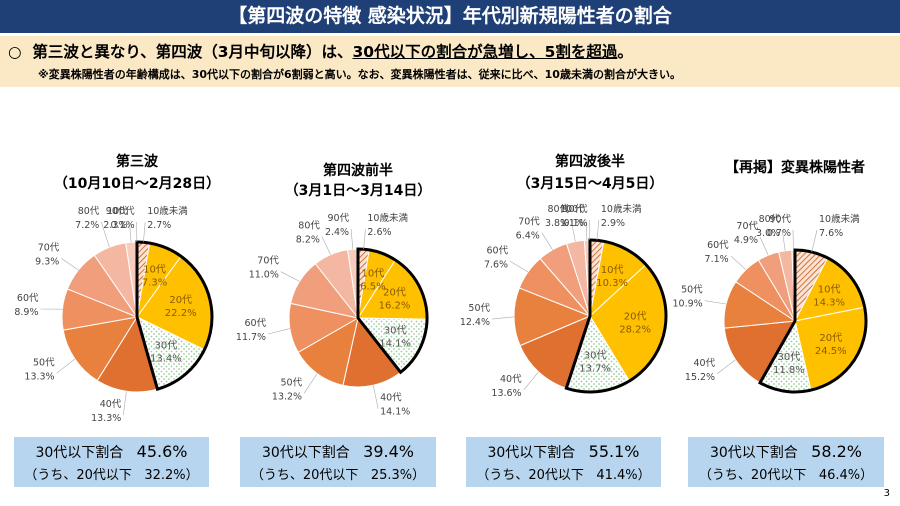 Image resolution: width=900 pixels, height=506 pixels. Describe the element at coordinates (557, 223) in the screenshot. I see `slice-value-label: 3.8%` at that location.